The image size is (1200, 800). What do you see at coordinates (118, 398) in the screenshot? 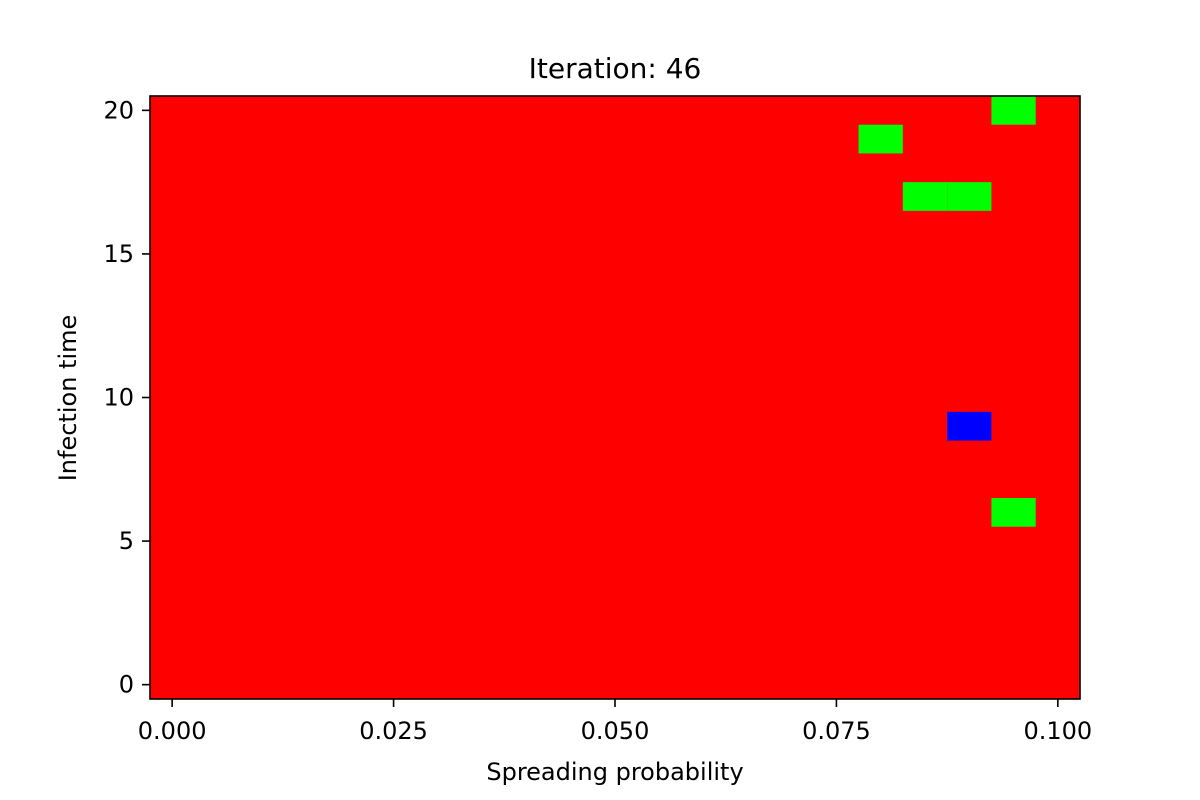
I see `y-tick-label: 10` at bounding box center [118, 398].